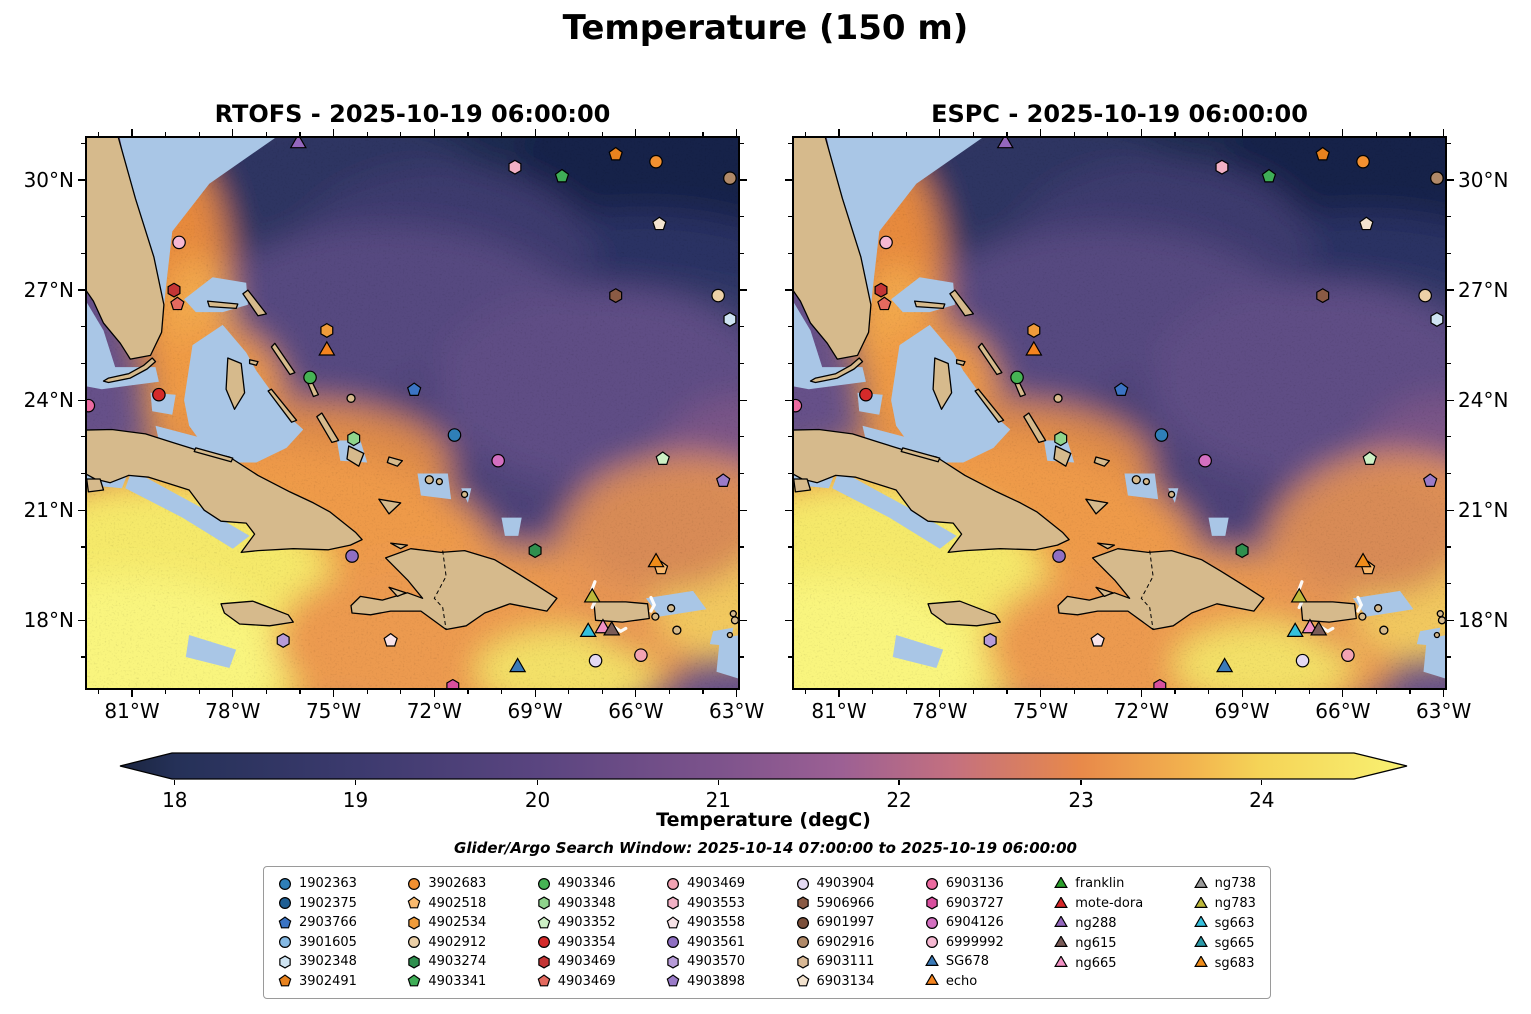 The image size is (1531, 1014). Describe the element at coordinates (1109, 904) in the screenshot. I see `legend-item-label: mote-dora` at that location.